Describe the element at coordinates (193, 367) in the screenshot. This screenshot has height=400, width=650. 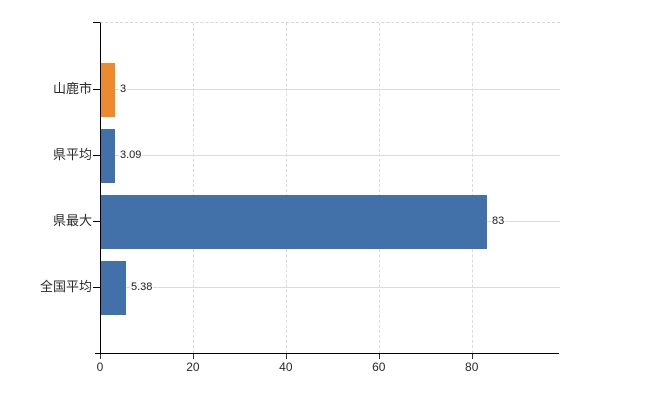
I see `x-axis-tick-label: 20` at that location.